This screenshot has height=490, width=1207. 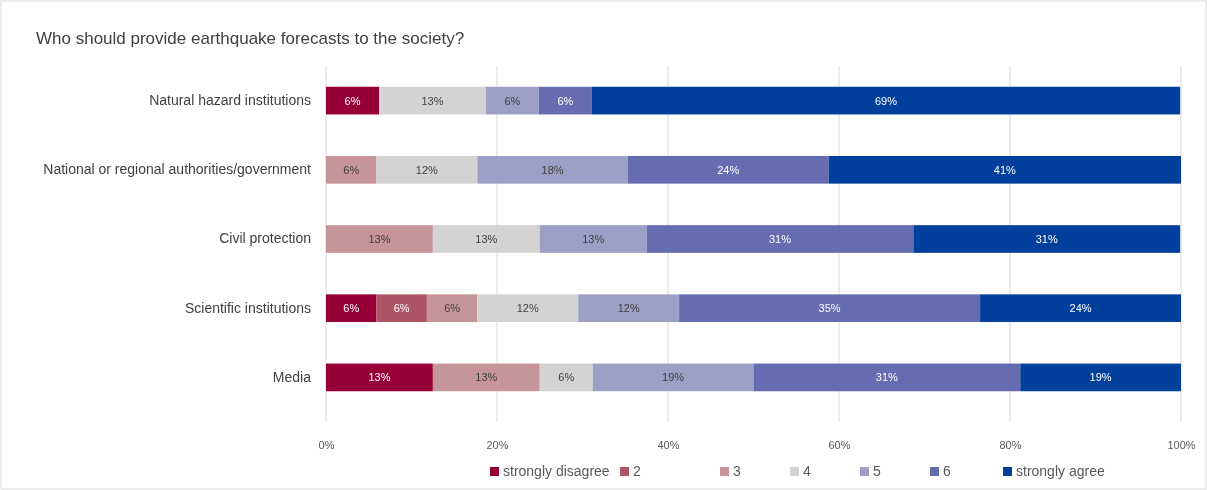 What do you see at coordinates (1010, 444) in the screenshot?
I see `x-tick-label: 80%` at bounding box center [1010, 444].